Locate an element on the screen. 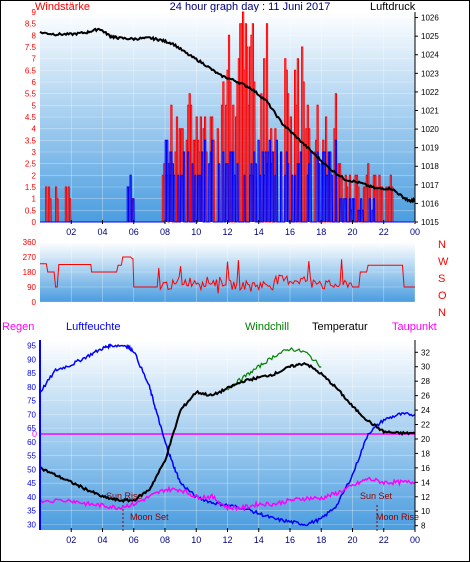  y-tick-label: 270 is located at coordinates (30, 257).